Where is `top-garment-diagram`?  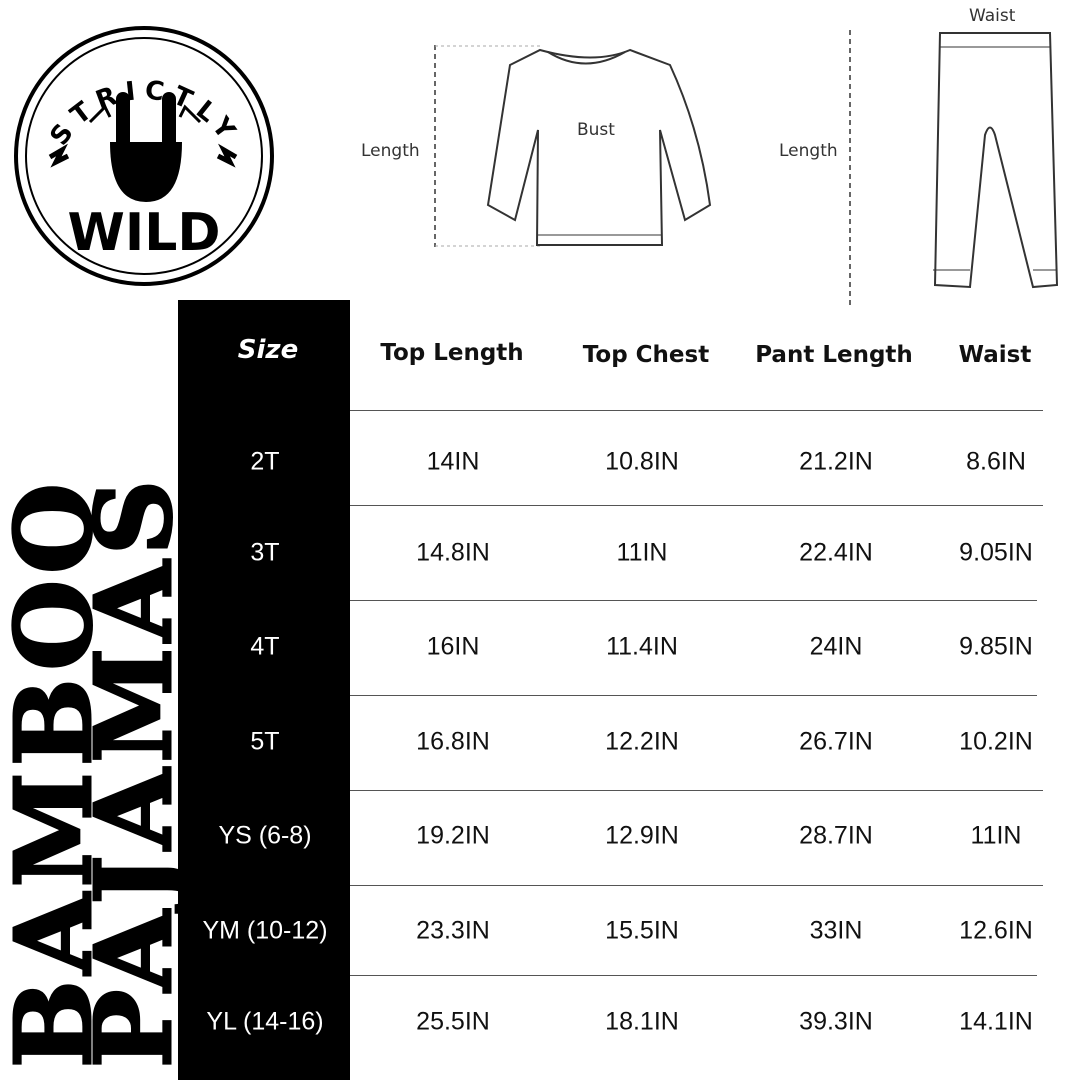
top-garment-diagram is located at coordinates (573, 146).